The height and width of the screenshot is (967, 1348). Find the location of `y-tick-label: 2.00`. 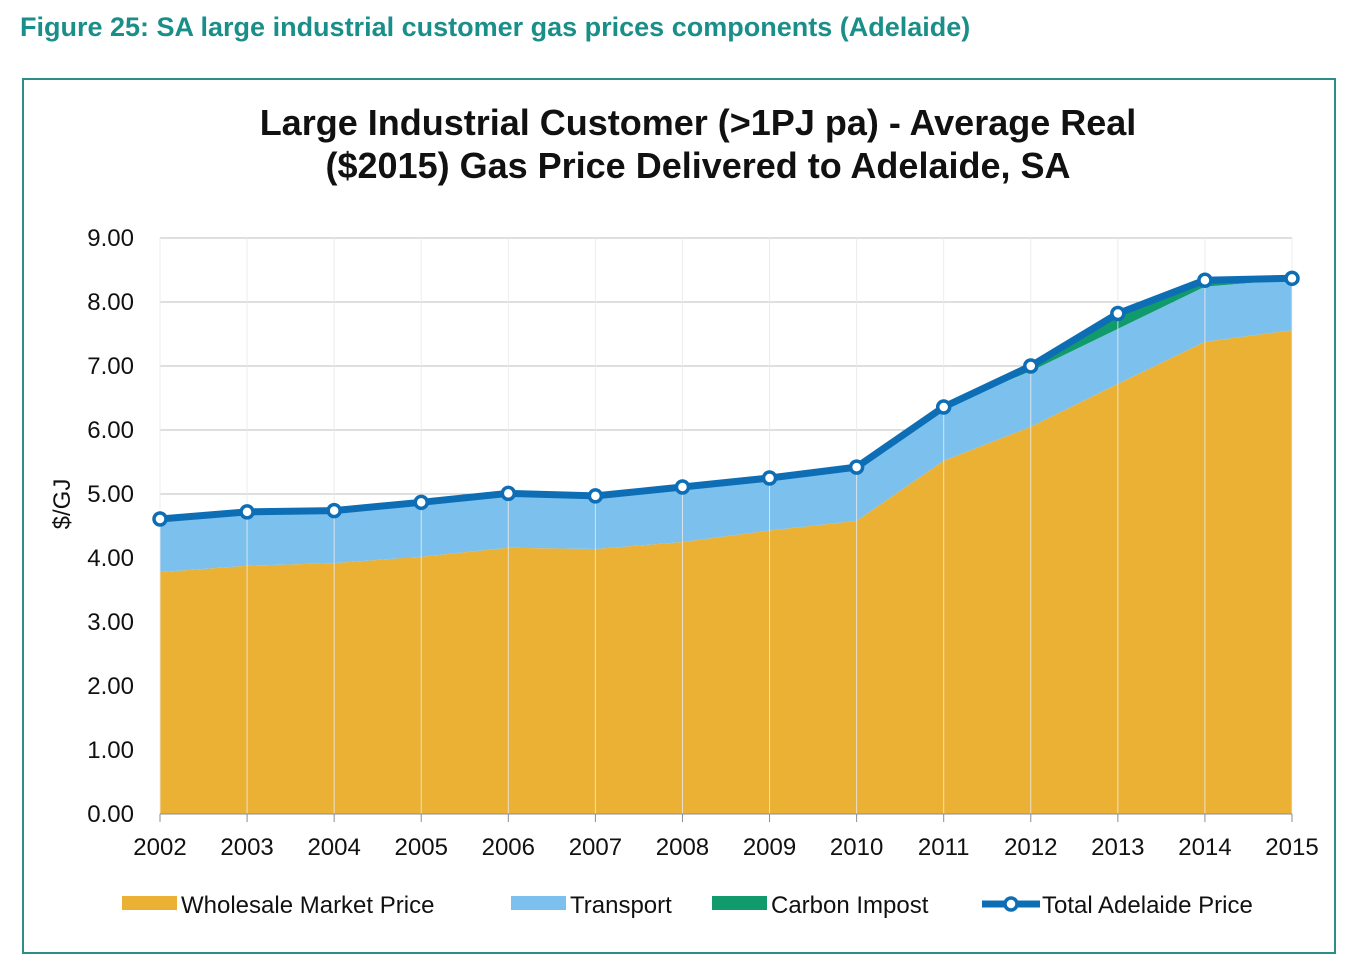

y-tick-label: 2.00 is located at coordinates (110, 686).